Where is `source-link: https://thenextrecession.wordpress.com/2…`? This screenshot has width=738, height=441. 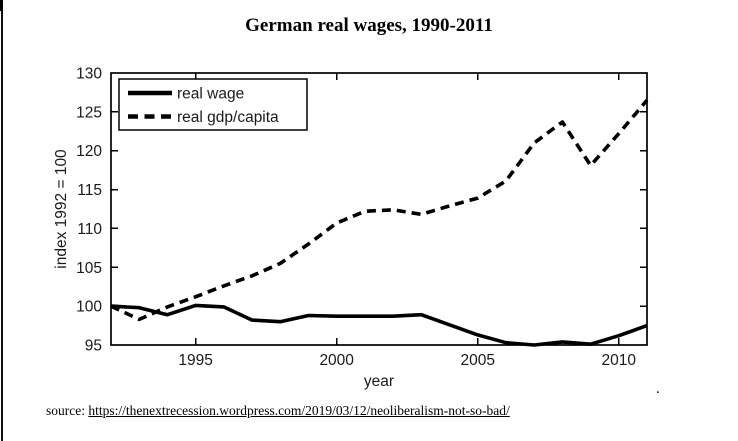 source-link: https://thenextrecession.wordpress.com/2… is located at coordinates (299, 410).